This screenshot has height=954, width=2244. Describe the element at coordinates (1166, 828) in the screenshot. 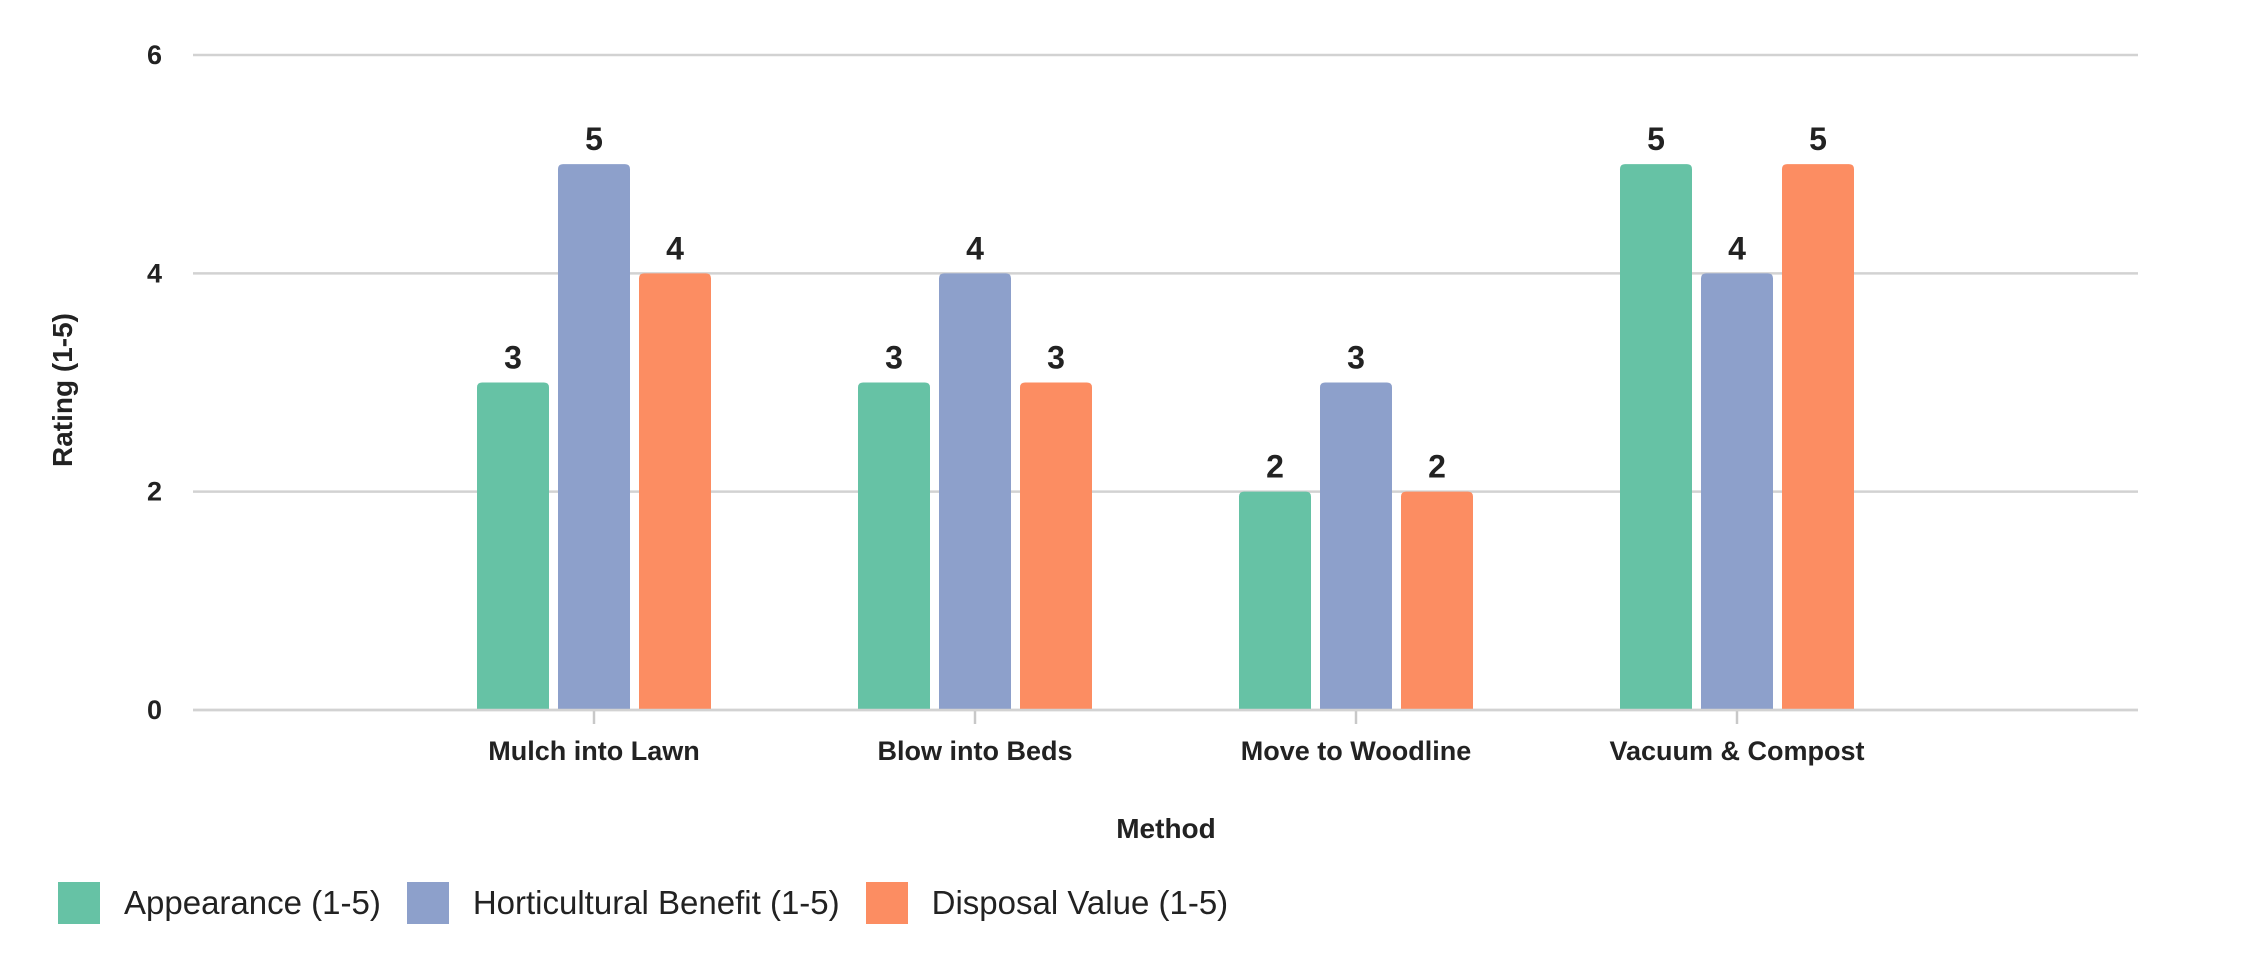

I see `x-axis-title: Method` at that location.